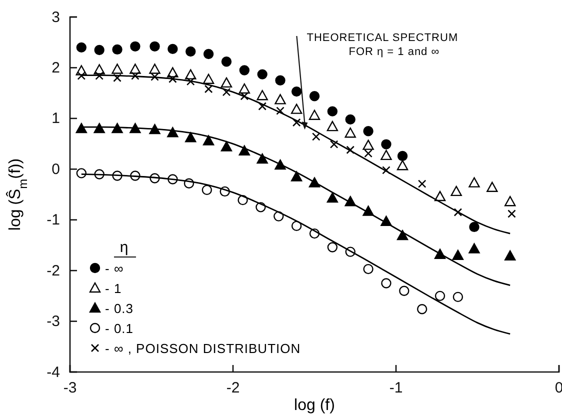 The width and height of the screenshot is (562, 418). I want to click on legend-label: - ∞ , POISSON DISTRIBUTION, so click(203, 348).